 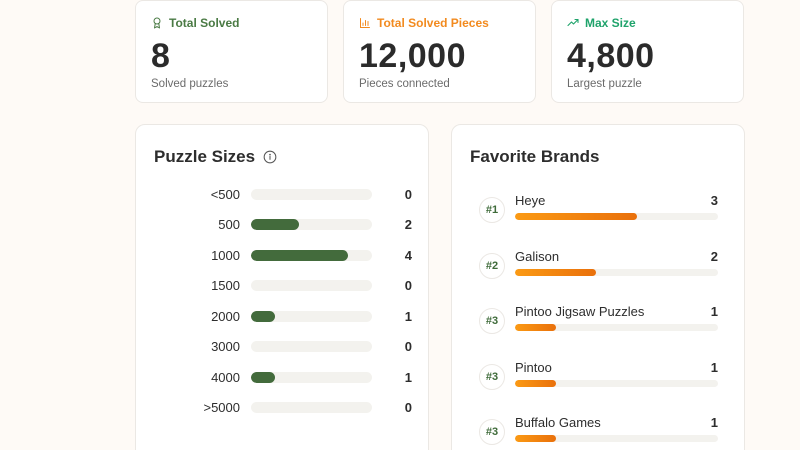 What do you see at coordinates (190, 84) in the screenshot?
I see `stat-subtitle: Solved puzzles` at bounding box center [190, 84].